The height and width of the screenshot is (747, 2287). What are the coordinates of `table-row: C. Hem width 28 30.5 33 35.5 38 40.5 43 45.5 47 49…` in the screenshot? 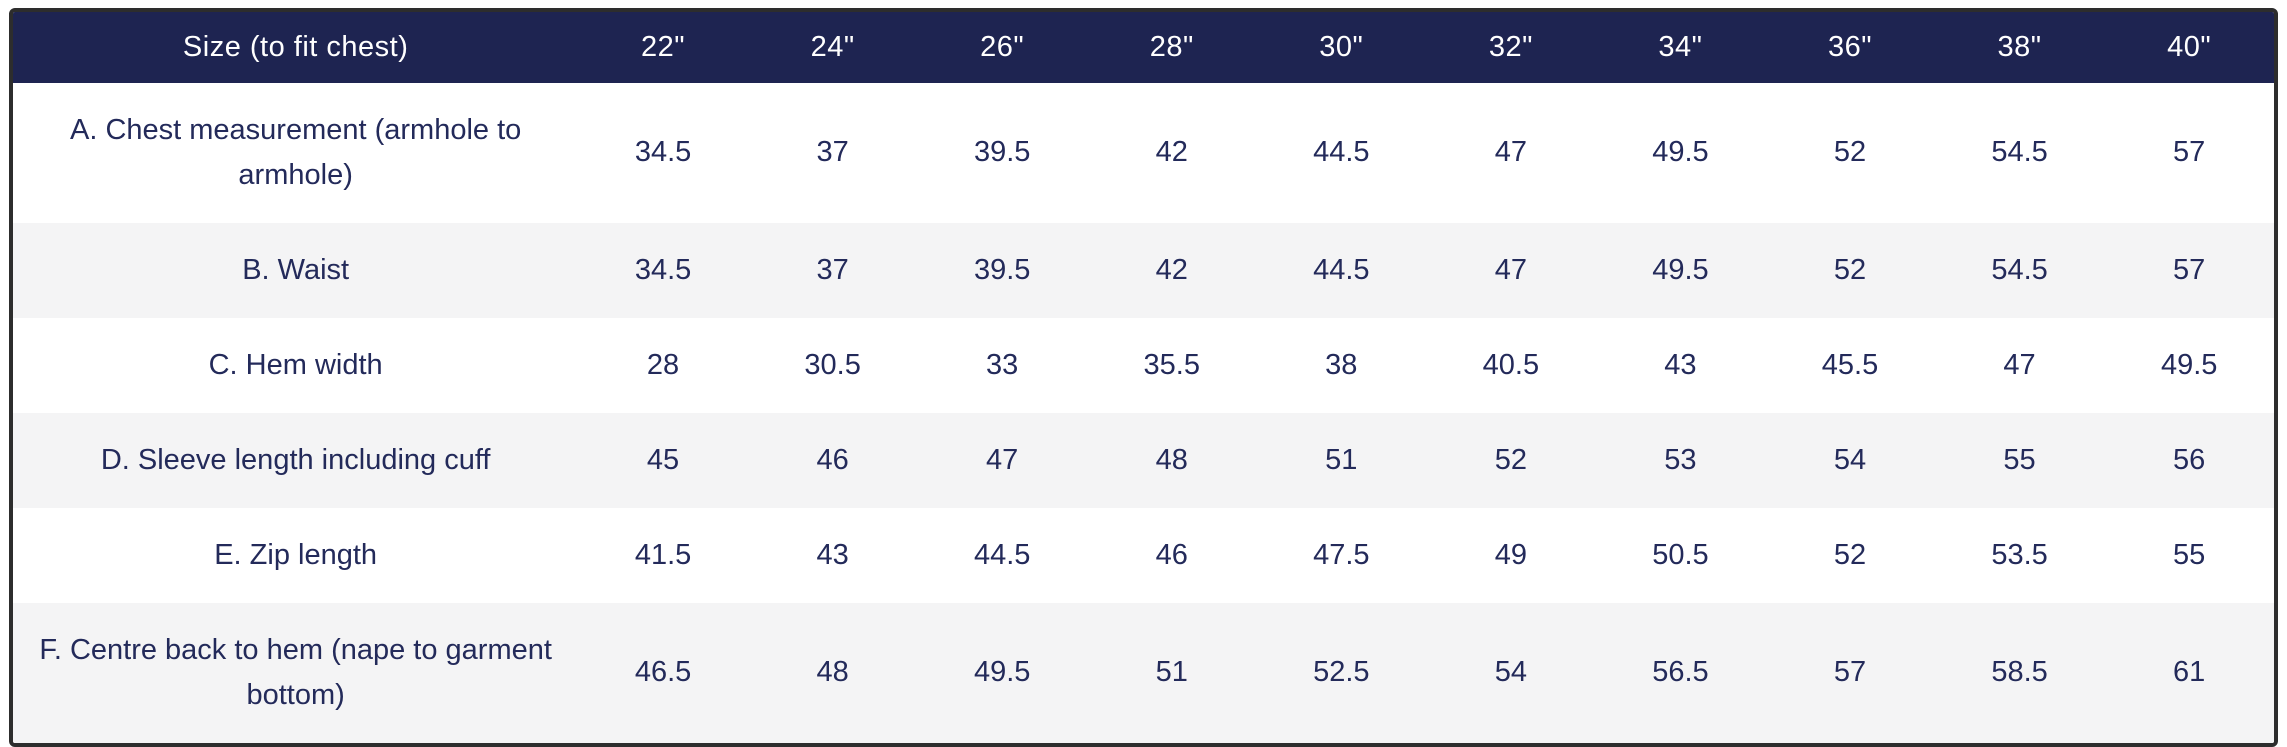 It's located at (1143, 365).